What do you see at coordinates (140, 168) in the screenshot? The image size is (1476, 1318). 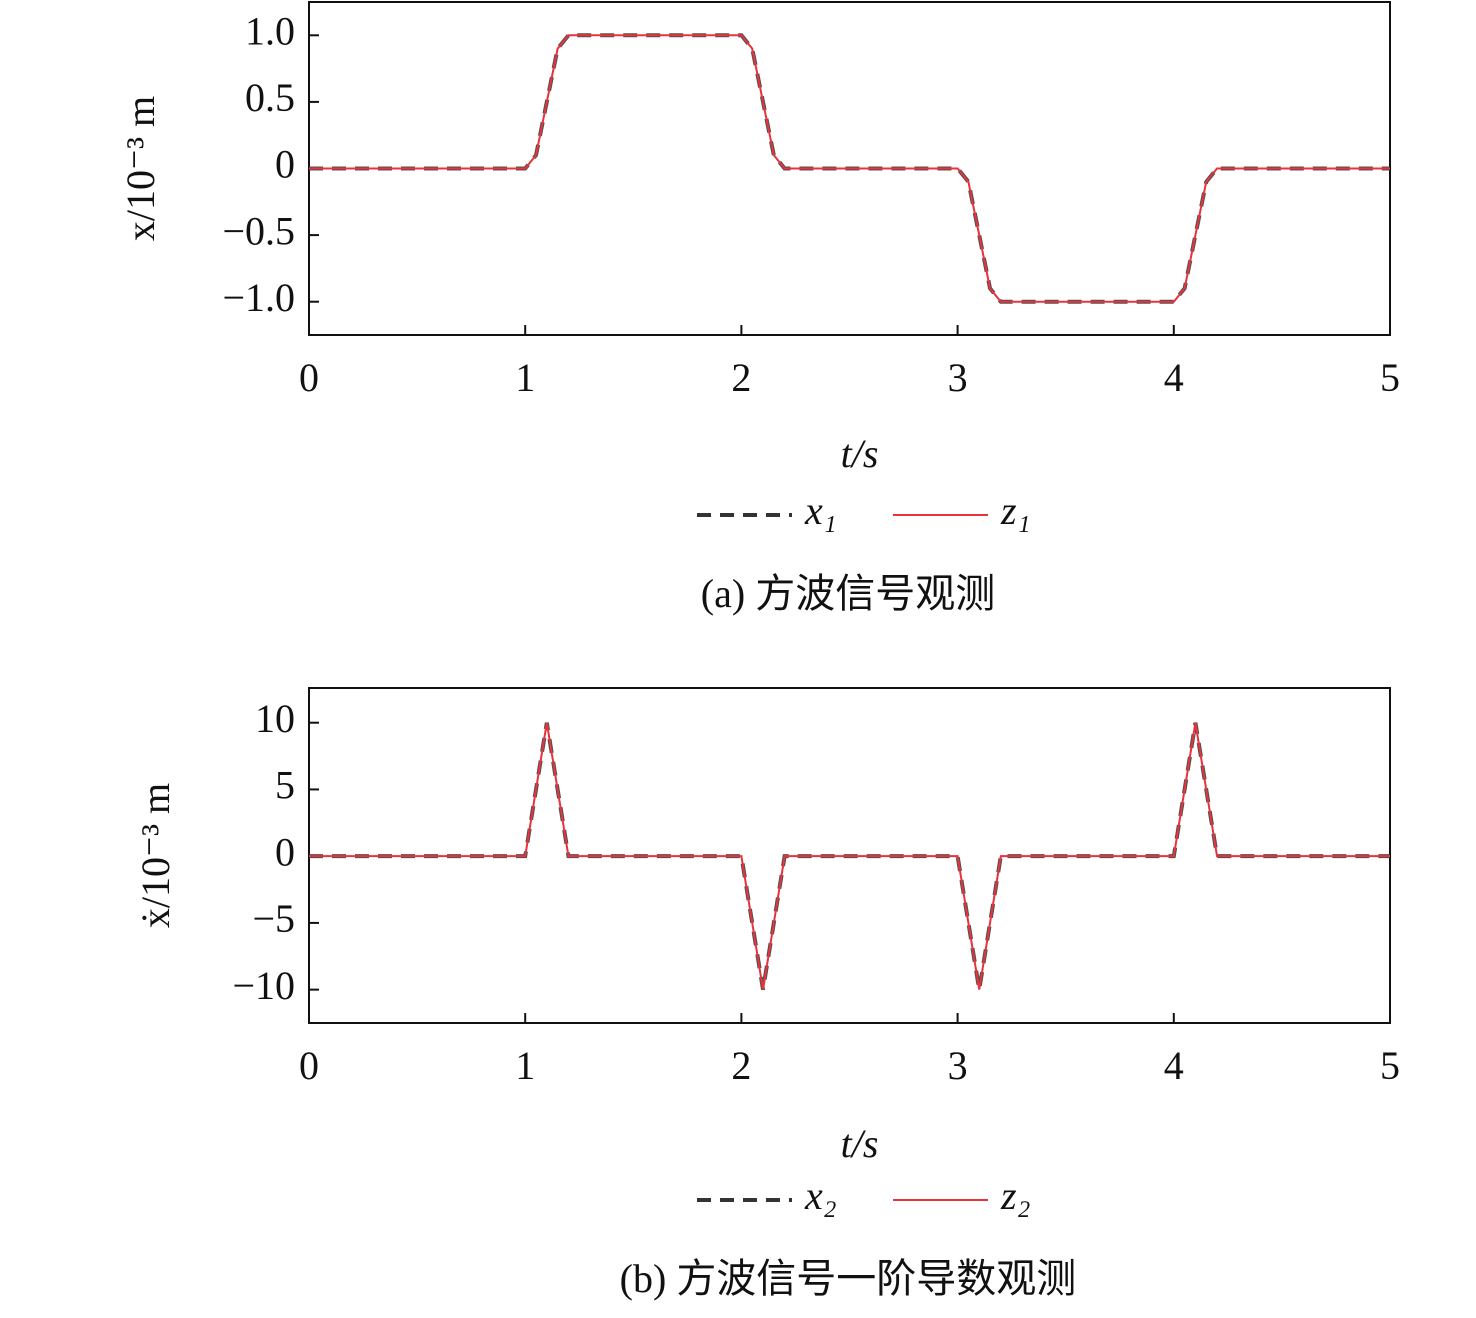 I see `y-axis-label: x/10⁻³ m` at bounding box center [140, 168].